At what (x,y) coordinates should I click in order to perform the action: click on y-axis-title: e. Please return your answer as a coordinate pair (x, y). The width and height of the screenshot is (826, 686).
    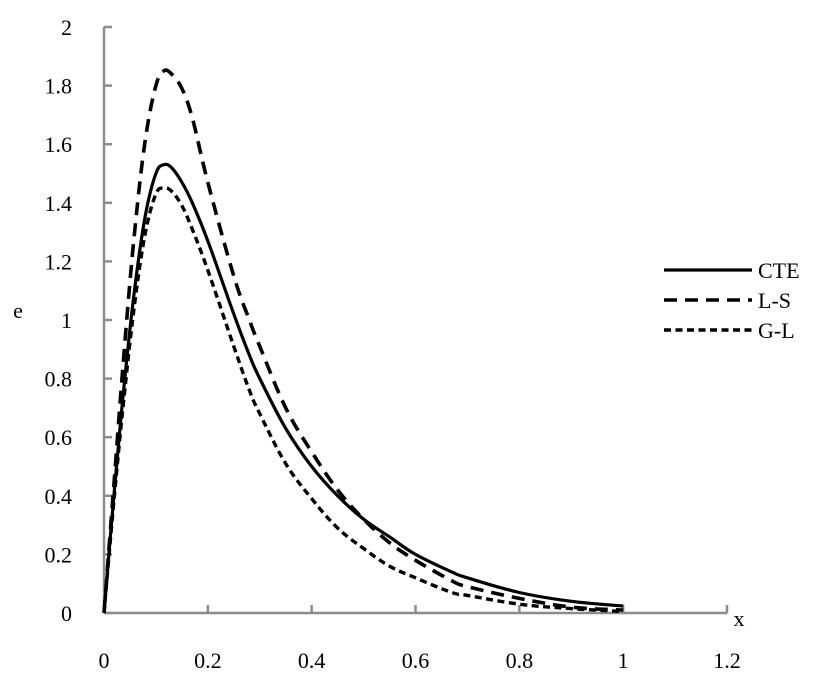
    Looking at the image, I should click on (18, 310).